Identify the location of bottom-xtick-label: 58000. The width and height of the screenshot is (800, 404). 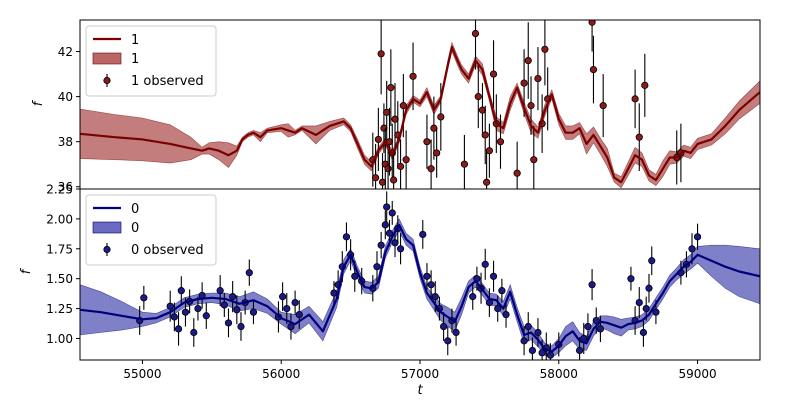
(559, 374).